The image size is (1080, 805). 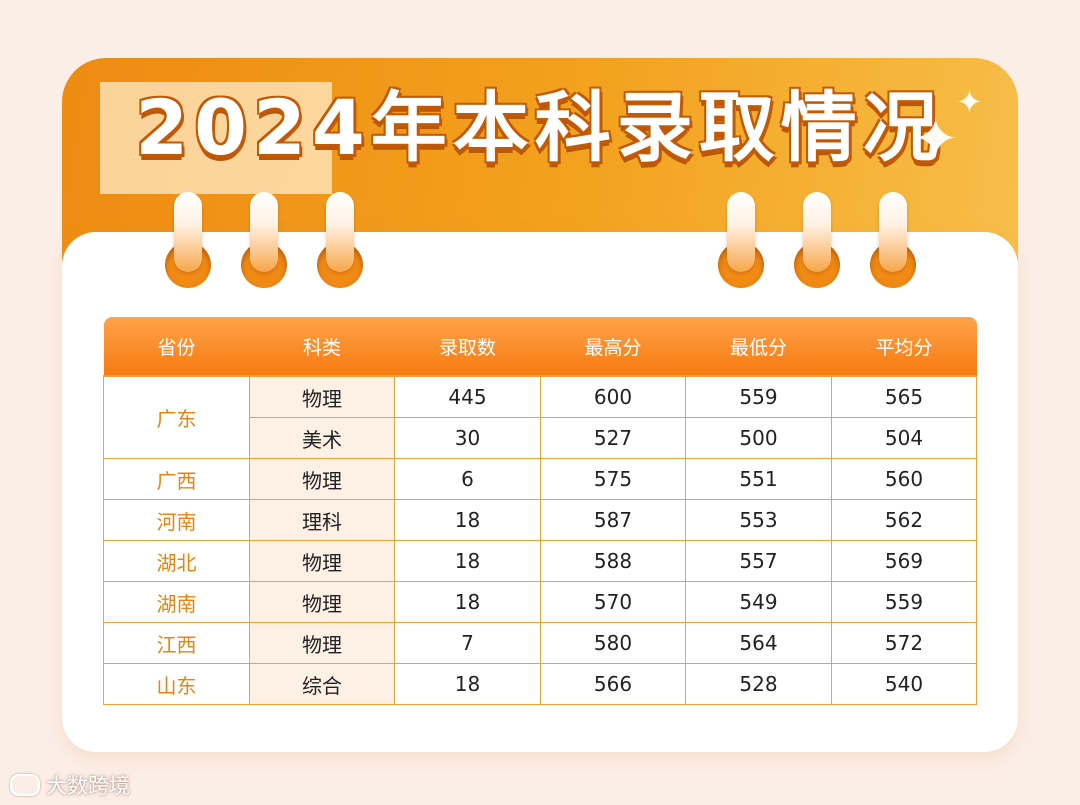 I want to click on page-title: 2024年本科录取情况, so click(x=540, y=127).